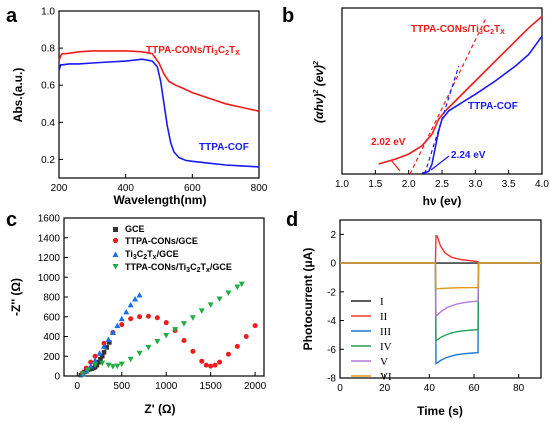 This screenshot has width=550, height=424. I want to click on b-ann-m3: T, so click(497, 29).